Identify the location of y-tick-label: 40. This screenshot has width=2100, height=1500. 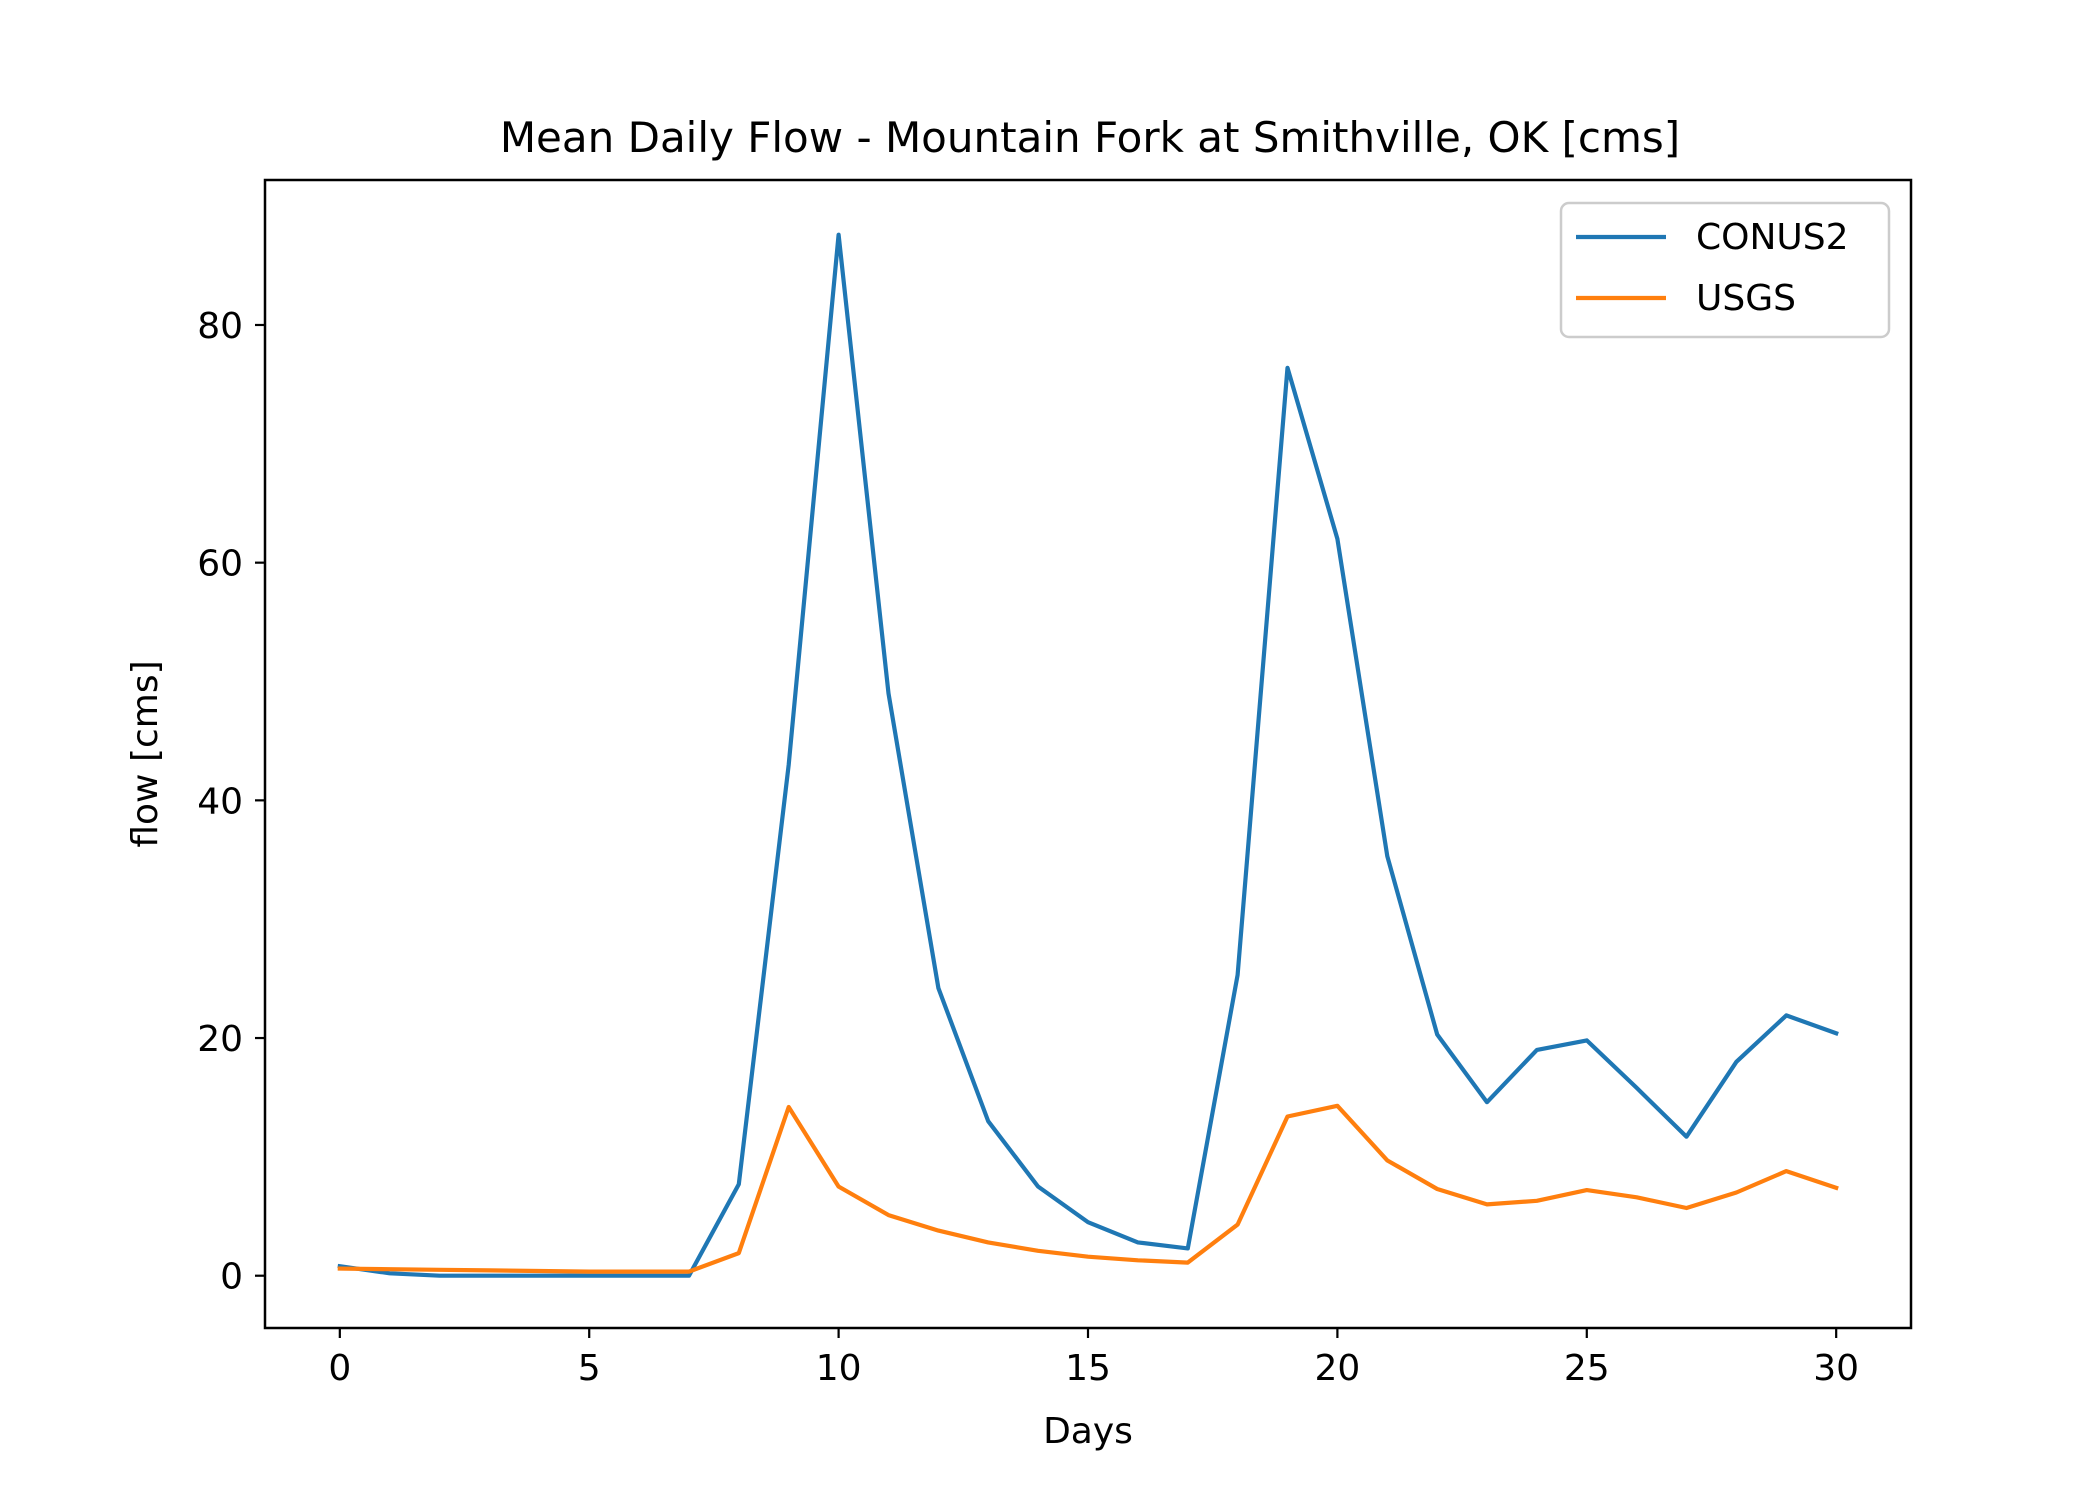
(220, 801).